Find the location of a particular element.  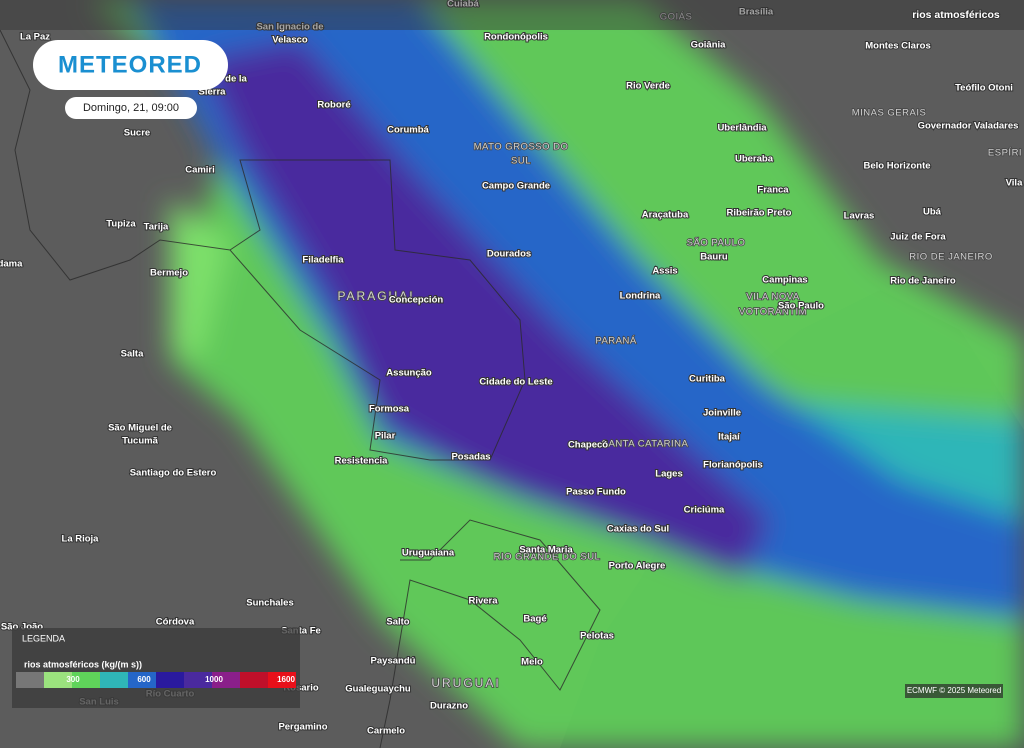

city-label: Roboré is located at coordinates (333, 105).